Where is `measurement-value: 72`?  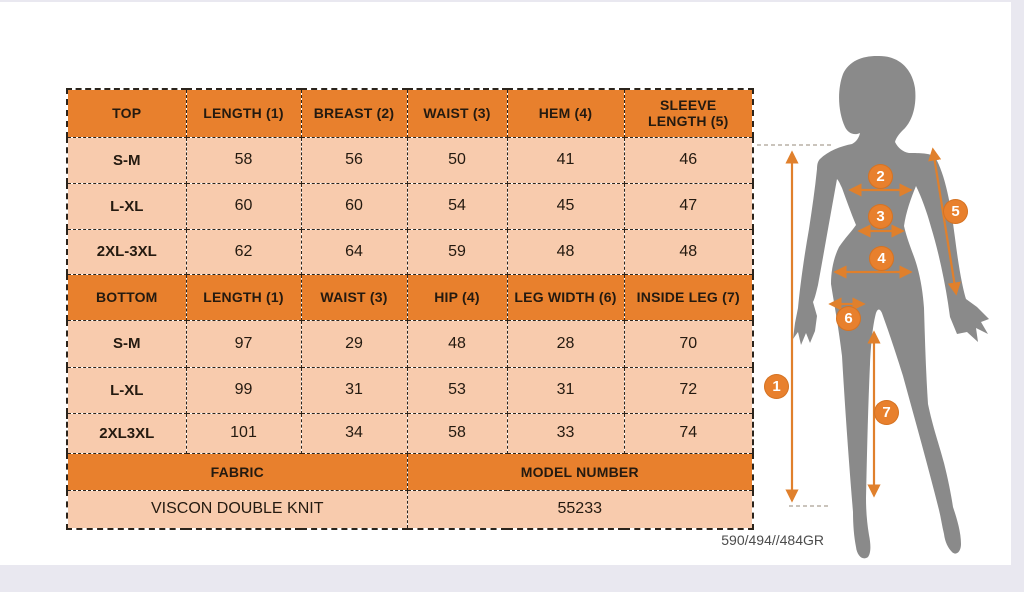 measurement-value: 72 is located at coordinates (688, 390).